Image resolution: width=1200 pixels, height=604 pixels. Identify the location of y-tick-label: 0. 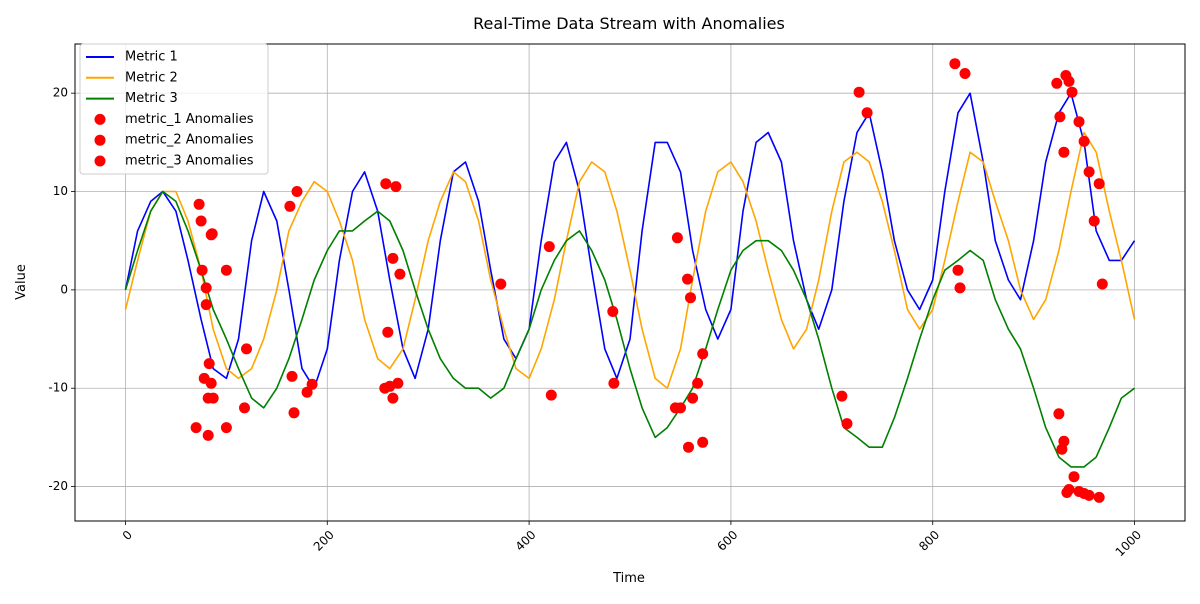
(64, 289).